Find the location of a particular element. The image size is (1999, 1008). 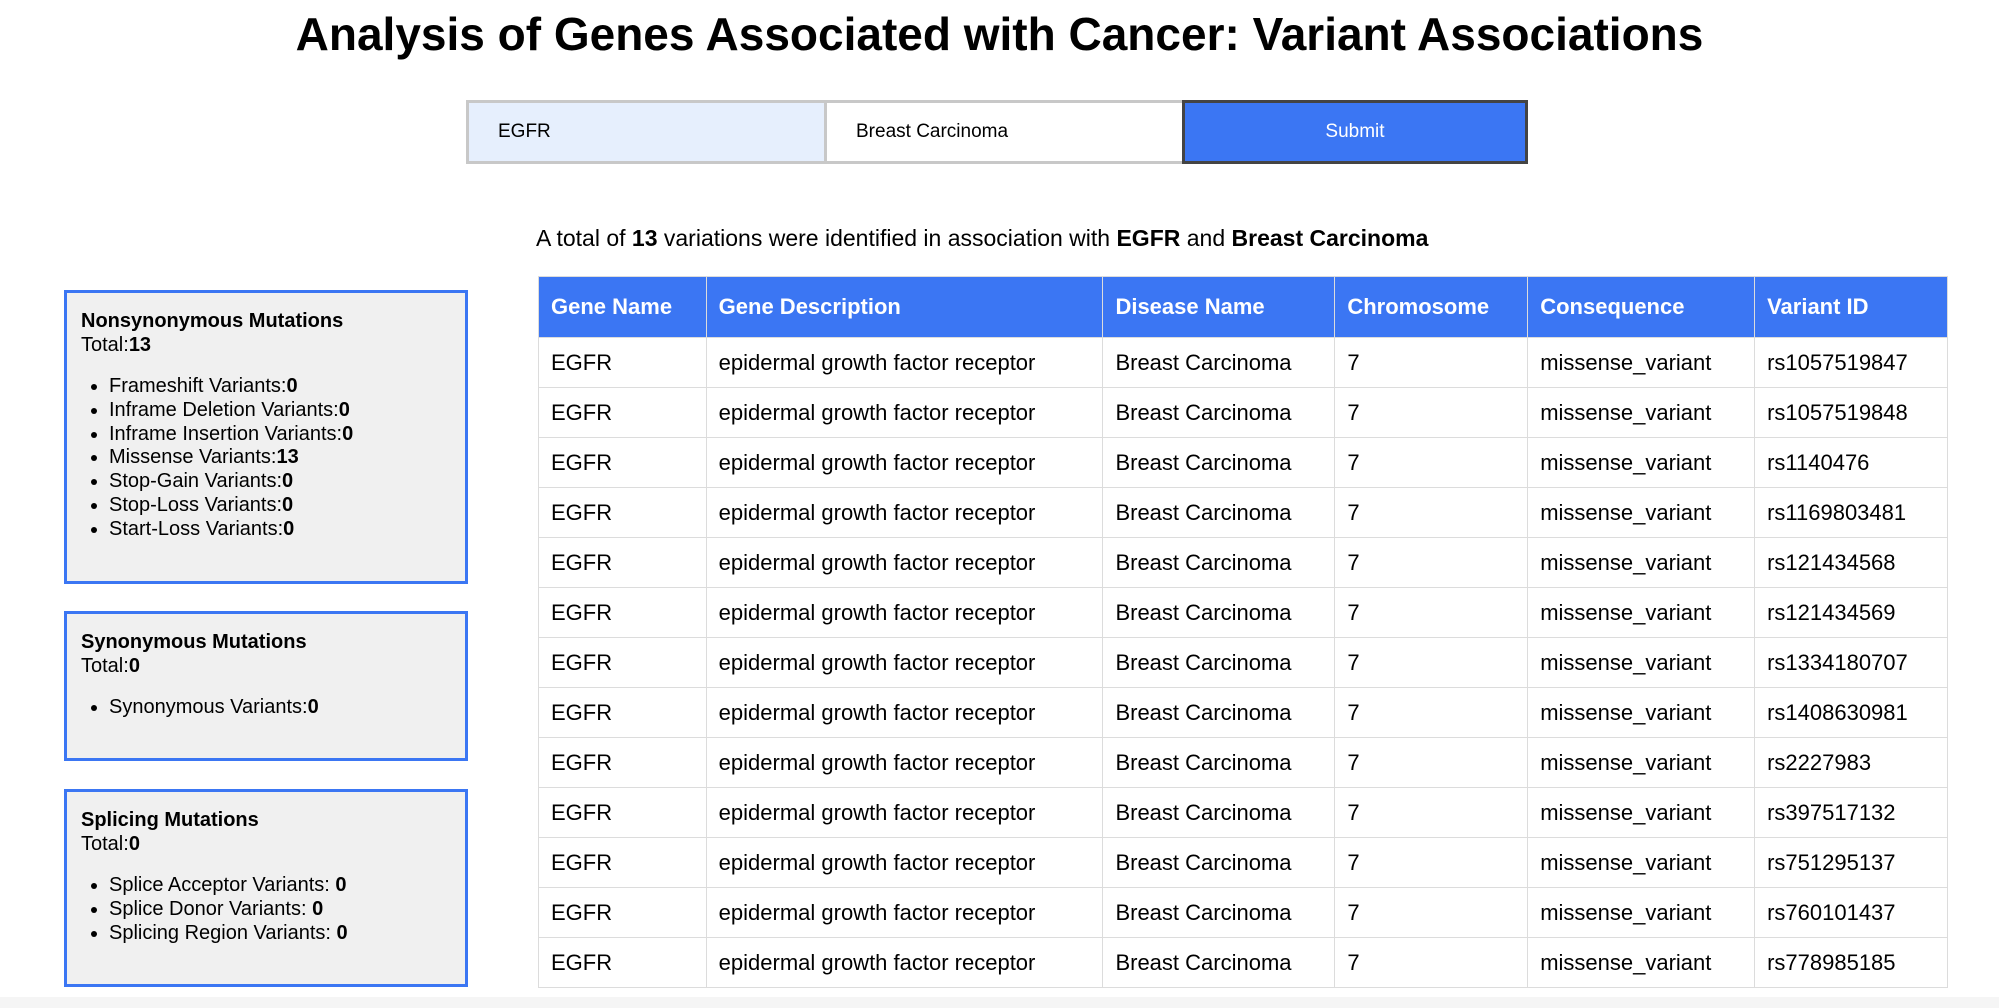

panel-title: Nonsynonymous Mutations is located at coordinates (212, 321).